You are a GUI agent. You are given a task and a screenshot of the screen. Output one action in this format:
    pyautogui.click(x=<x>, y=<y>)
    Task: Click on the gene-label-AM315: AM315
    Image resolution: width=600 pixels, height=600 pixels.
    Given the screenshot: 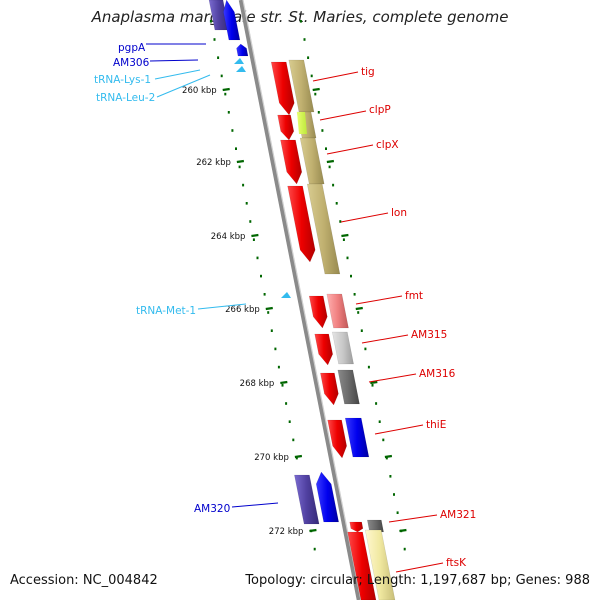 What is the action you would take?
    pyautogui.click(x=429, y=335)
    